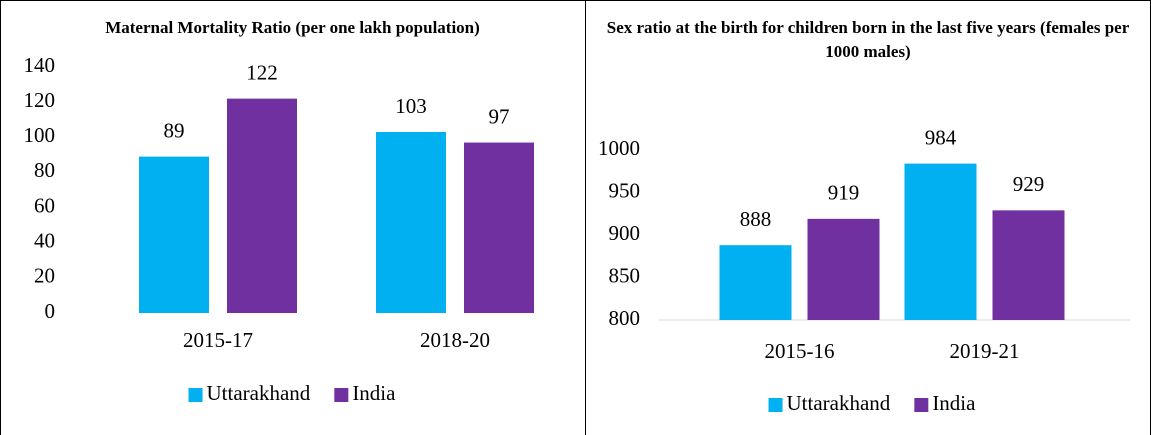 This screenshot has width=1151, height=435. What do you see at coordinates (411, 106) in the screenshot?
I see `data-label: 103` at bounding box center [411, 106].